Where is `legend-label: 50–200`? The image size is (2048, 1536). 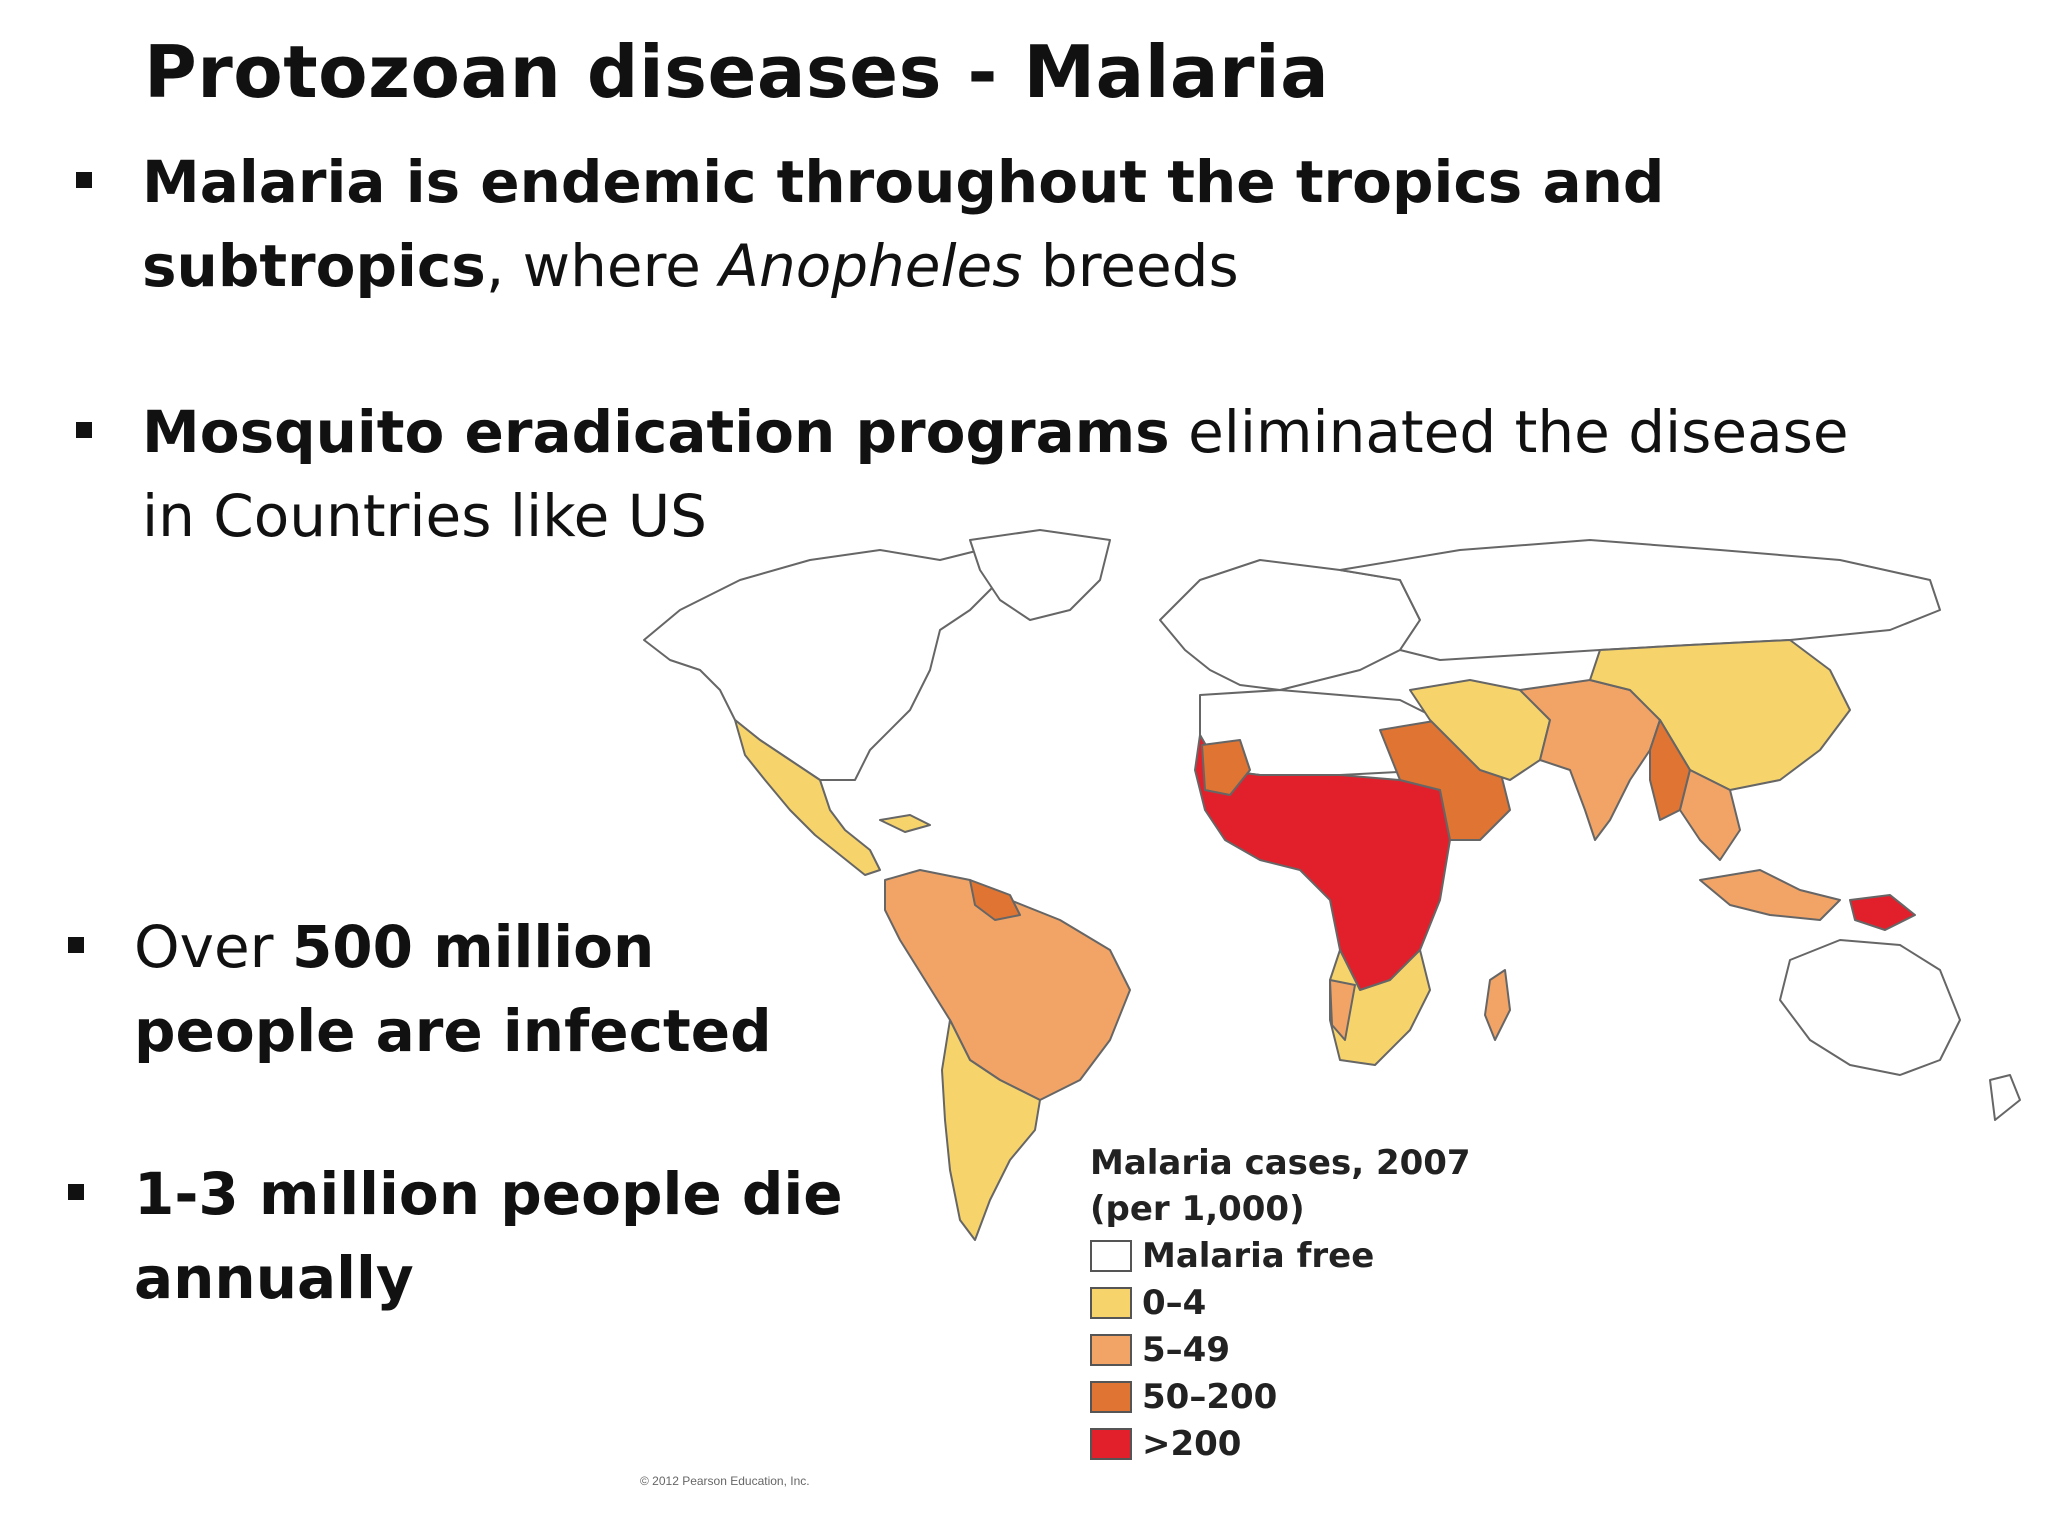
legend-label: 50–200 is located at coordinates (1210, 1396).